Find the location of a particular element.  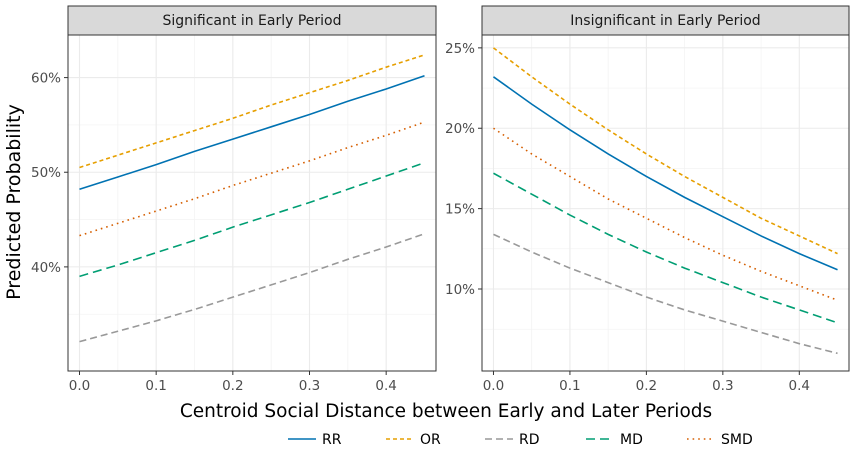

y-tick-label: 40% is located at coordinates (46, 268).